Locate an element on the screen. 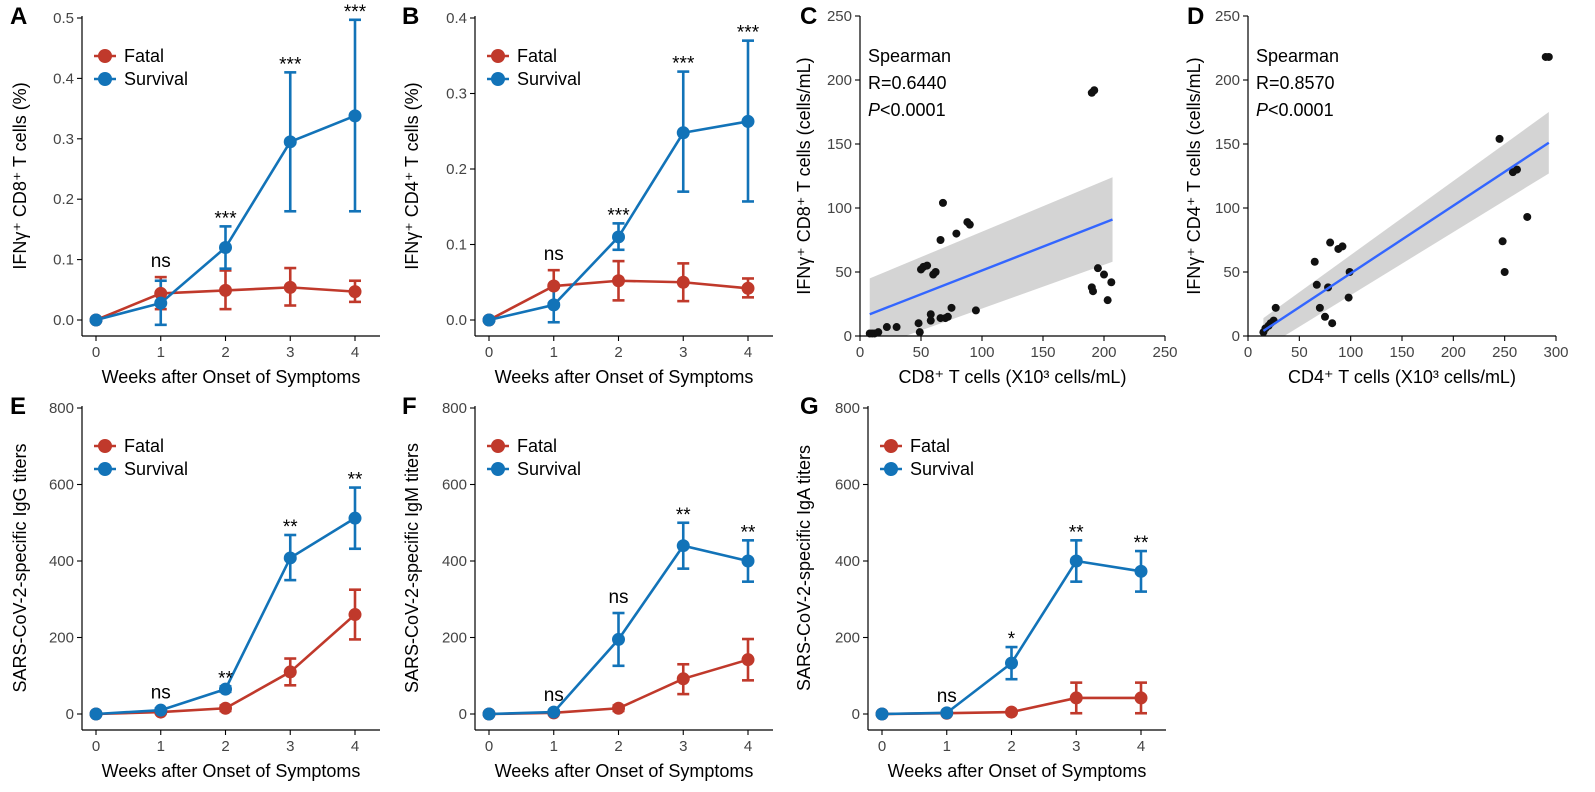 The width and height of the screenshot is (1595, 792). panel-c-stat-method: Spearman is located at coordinates (909, 56).